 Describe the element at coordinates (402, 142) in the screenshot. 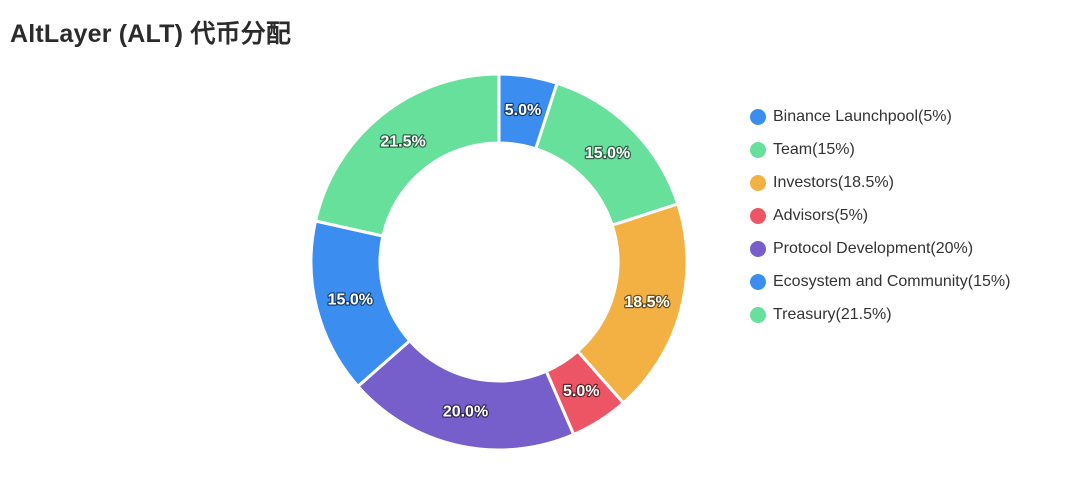

I see `slice-data-label-7: 21.5%` at that location.